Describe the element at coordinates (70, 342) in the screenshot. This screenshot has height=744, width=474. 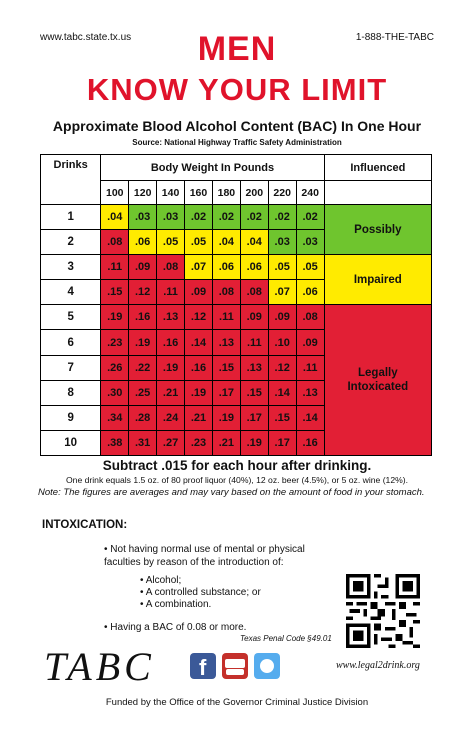
I see `drinks-count: 6` at that location.